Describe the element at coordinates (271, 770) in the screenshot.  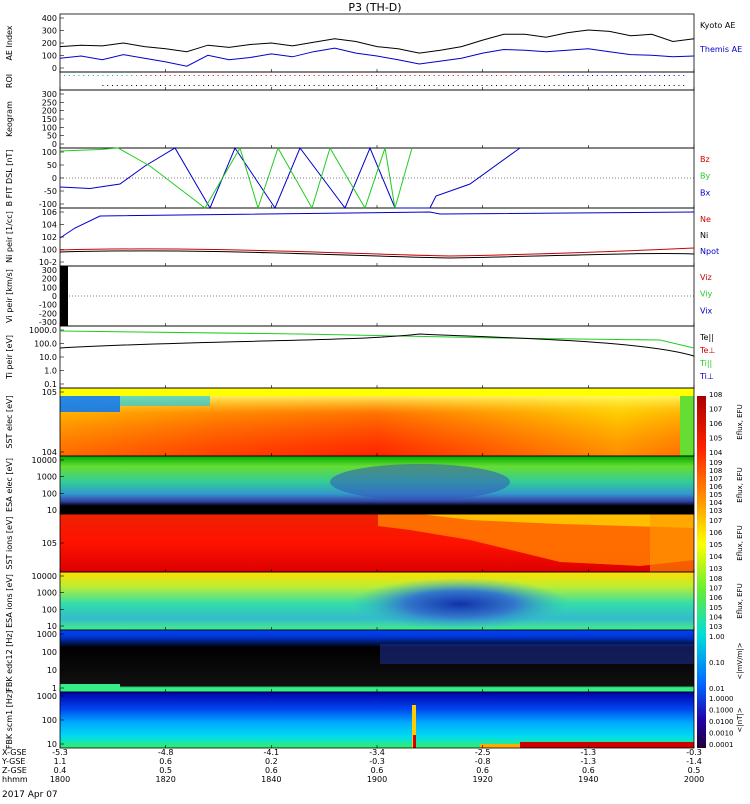
I see `footer-tick-value: 0.6` at that location.